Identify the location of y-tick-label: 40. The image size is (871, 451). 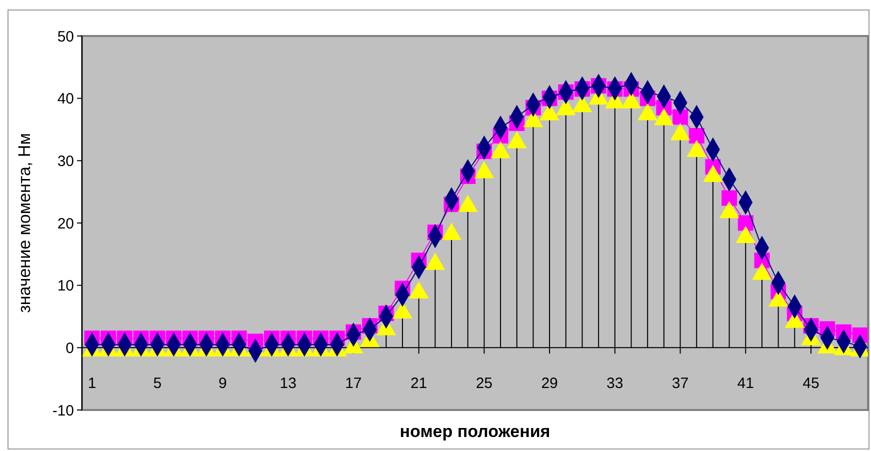
(65, 99).